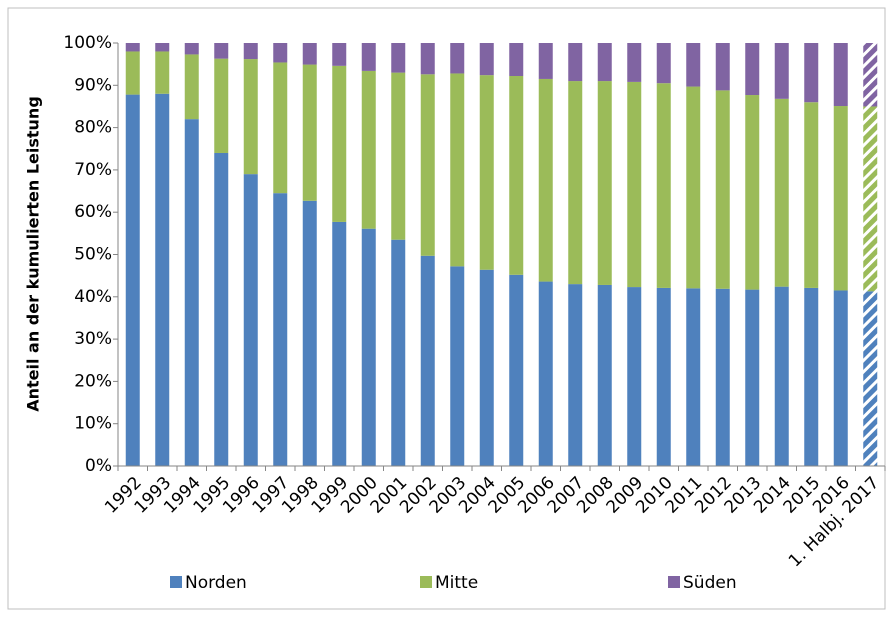 This screenshot has height=617, width=893. What do you see at coordinates (87, 43) in the screenshot?
I see `y-tick-label: 100%` at bounding box center [87, 43].